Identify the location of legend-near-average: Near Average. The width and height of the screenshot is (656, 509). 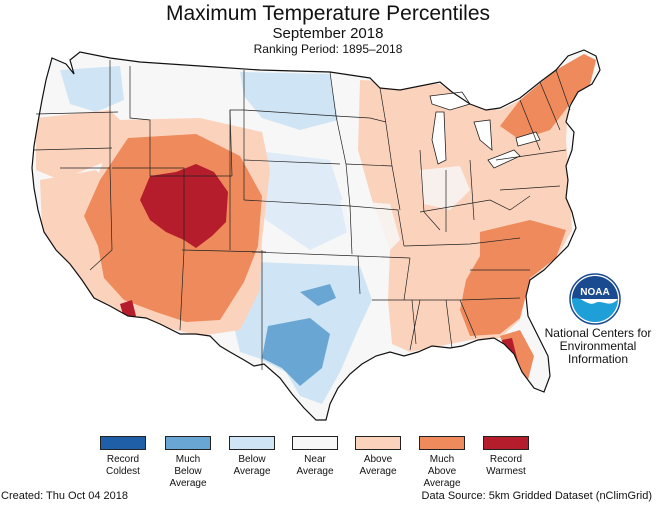
(315, 457).